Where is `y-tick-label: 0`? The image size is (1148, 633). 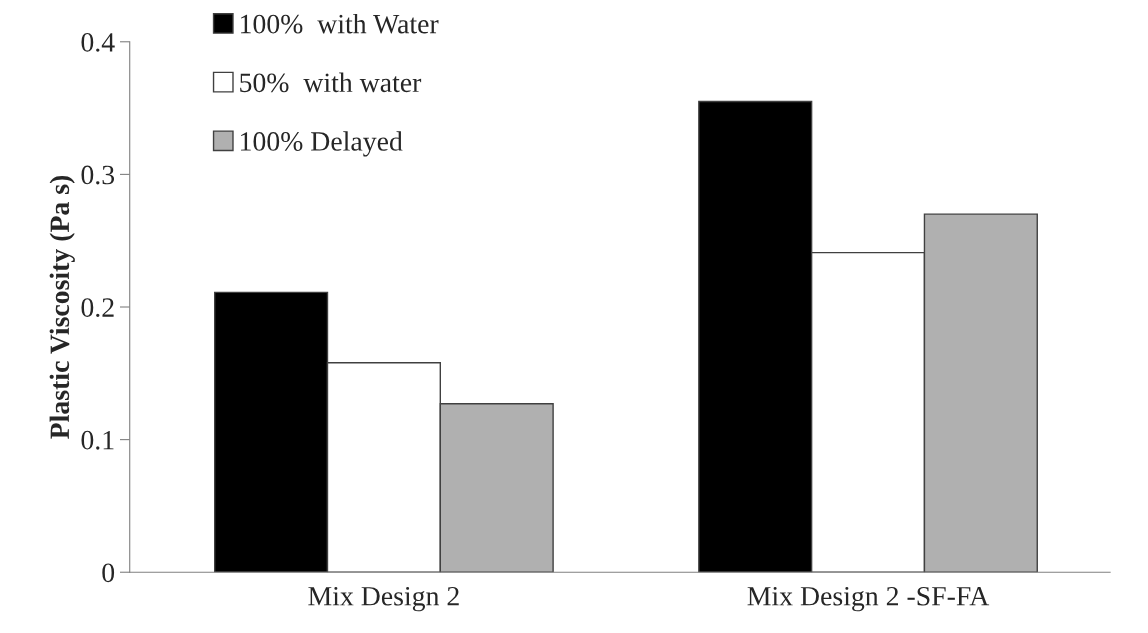
y-tick-label: 0 is located at coordinates (108, 573).